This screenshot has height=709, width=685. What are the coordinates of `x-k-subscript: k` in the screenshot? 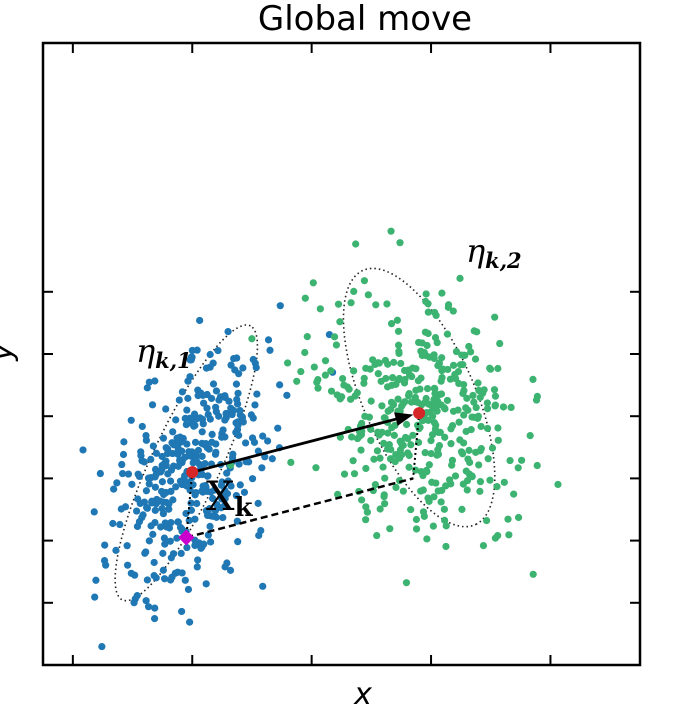 It's located at (243, 508).